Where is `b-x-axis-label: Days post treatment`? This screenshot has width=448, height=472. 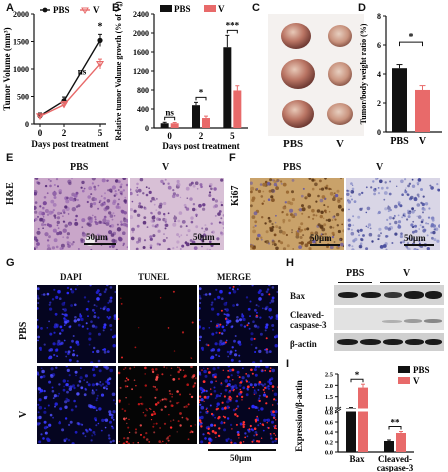
b-x-axis-label: Days post treatment is located at coordinates (200, 145).